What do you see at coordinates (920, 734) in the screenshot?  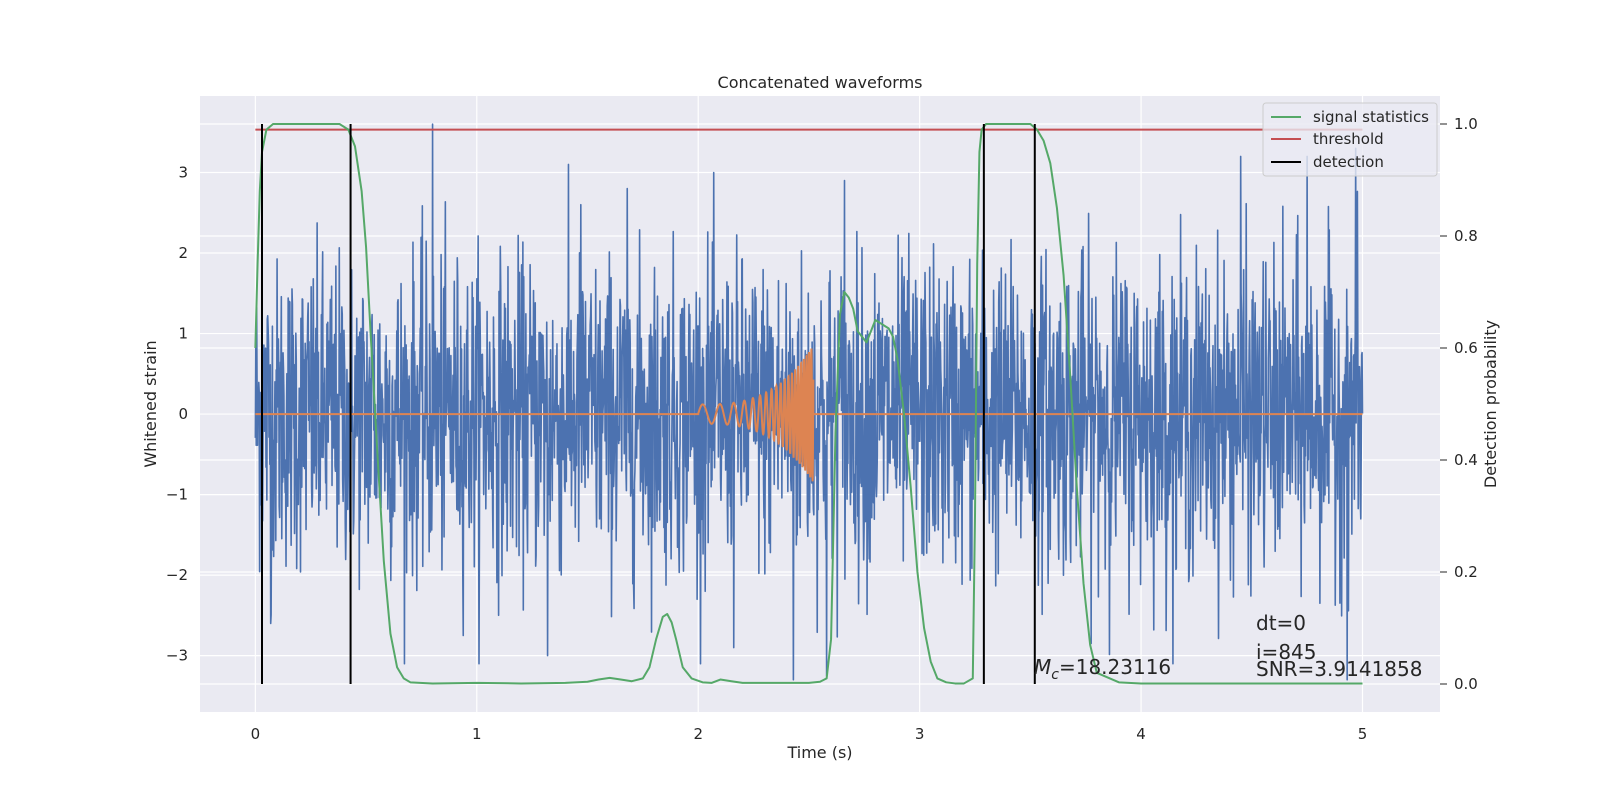 I see `x-tick-label: 3` at bounding box center [920, 734].